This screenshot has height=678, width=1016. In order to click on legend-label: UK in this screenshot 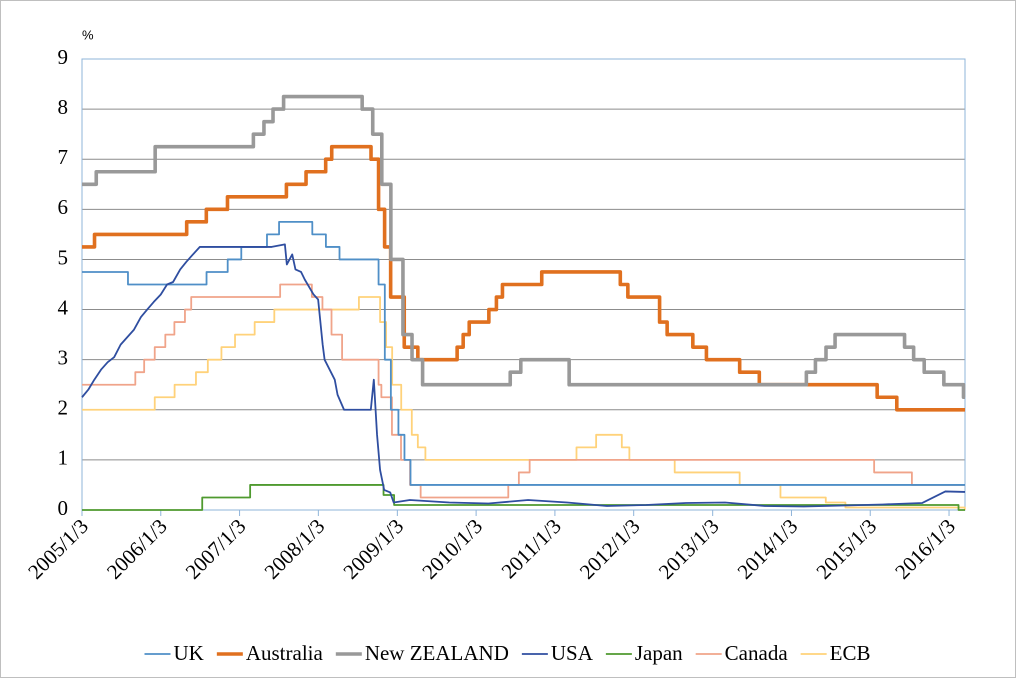, I will do `click(189, 653)`.